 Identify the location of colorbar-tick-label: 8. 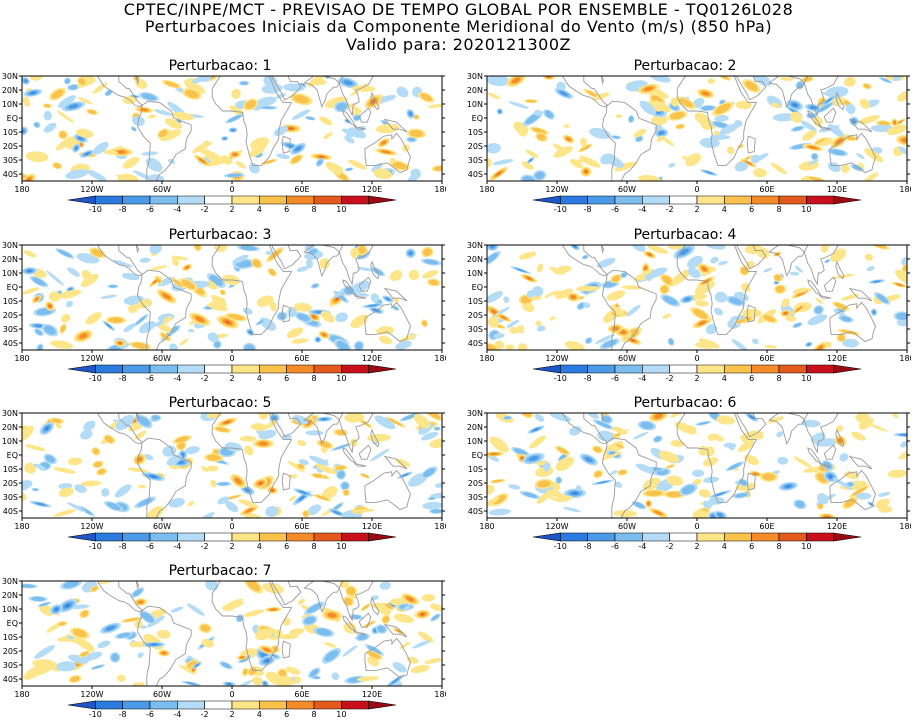
(313, 209).